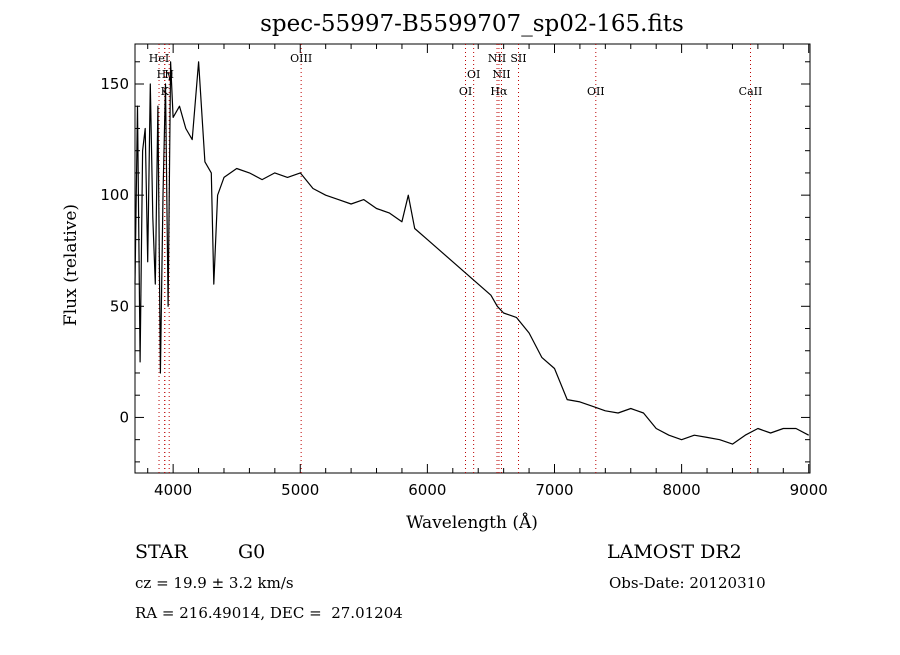  Describe the element at coordinates (252, 552) in the screenshot. I see `spectral-subclass: G0` at that location.